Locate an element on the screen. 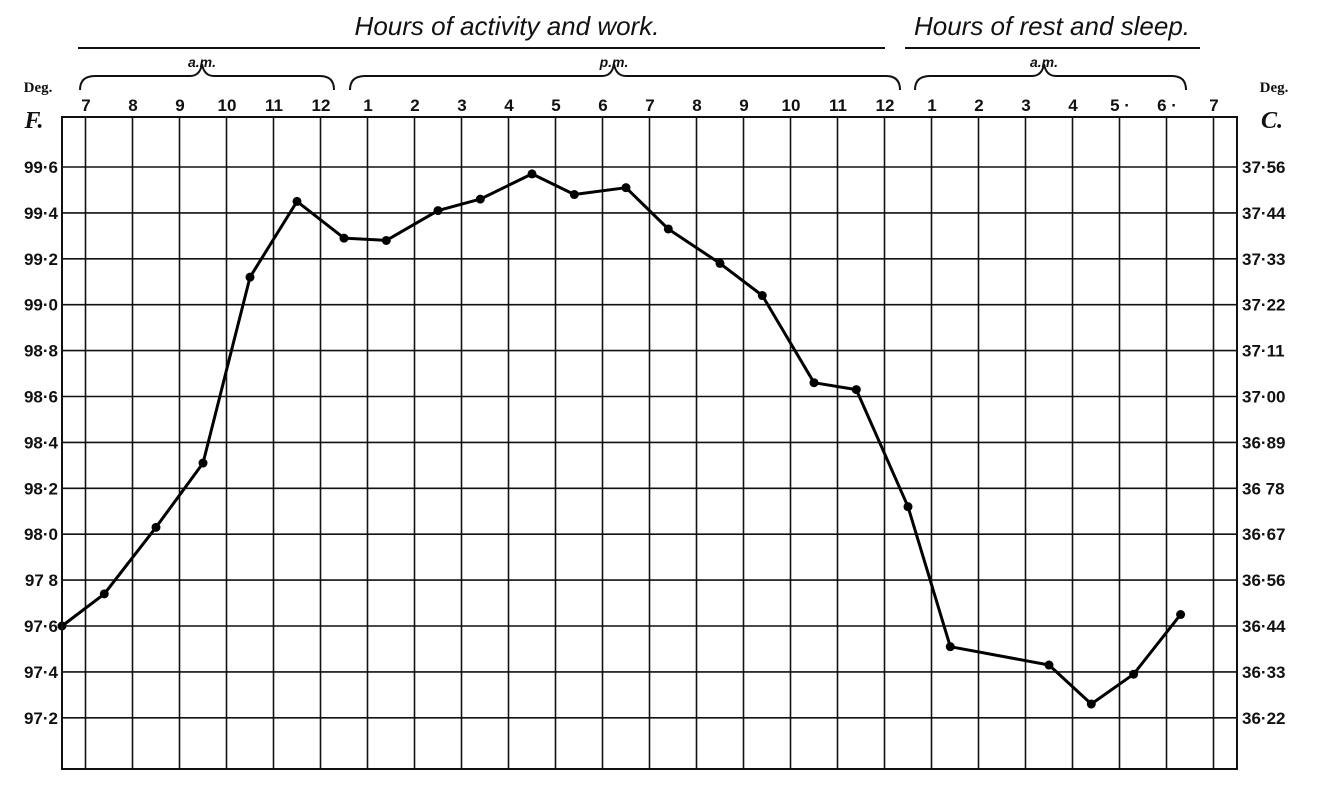 The image size is (1336, 786). y-tick-c: 37·56 is located at coordinates (1263, 167).